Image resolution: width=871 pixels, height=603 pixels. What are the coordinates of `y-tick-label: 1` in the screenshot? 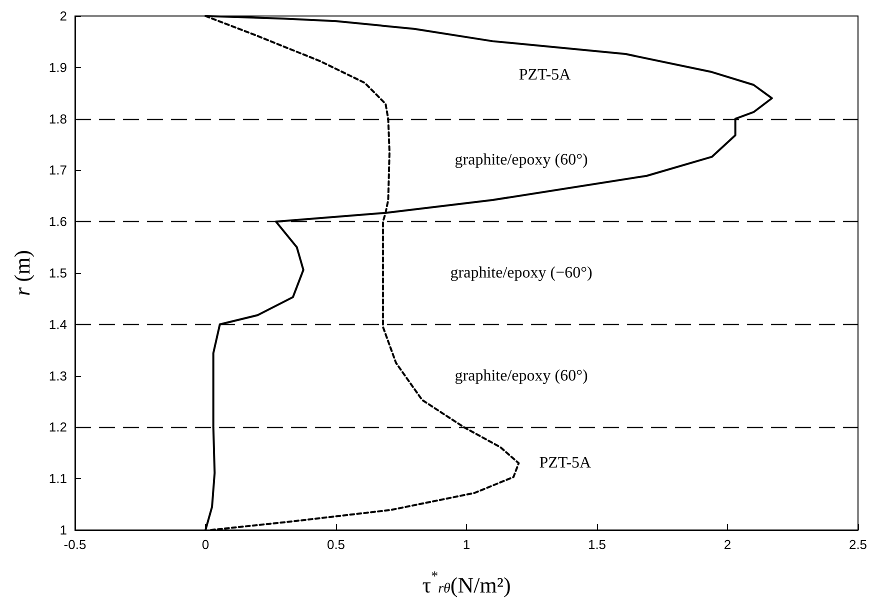 It's located at (63, 530).